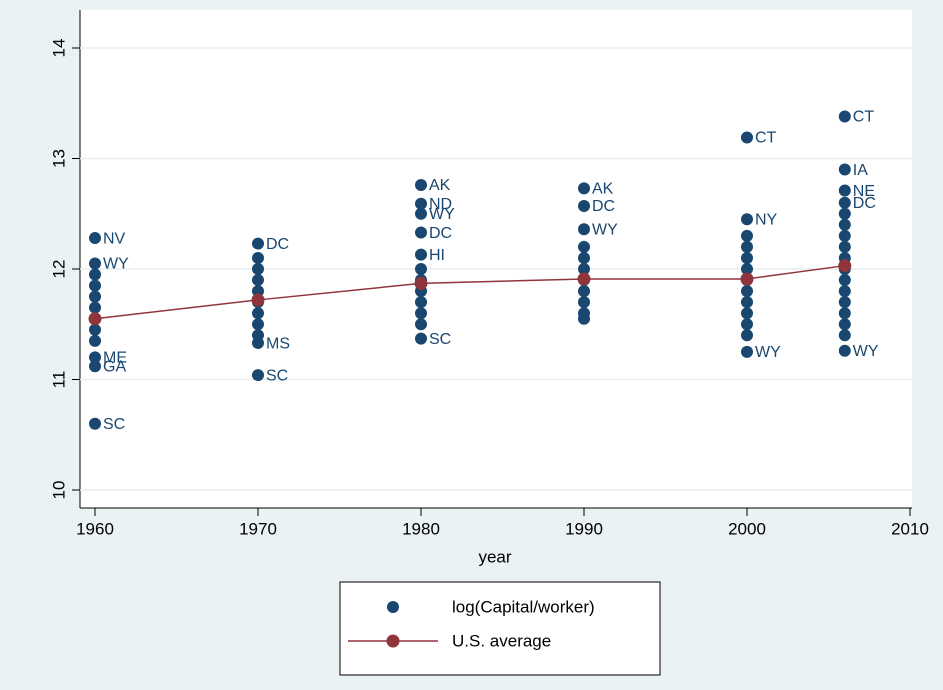 This screenshot has height=690, width=943. Describe the element at coordinates (114, 366) in the screenshot. I see `point-label: GA` at that location.